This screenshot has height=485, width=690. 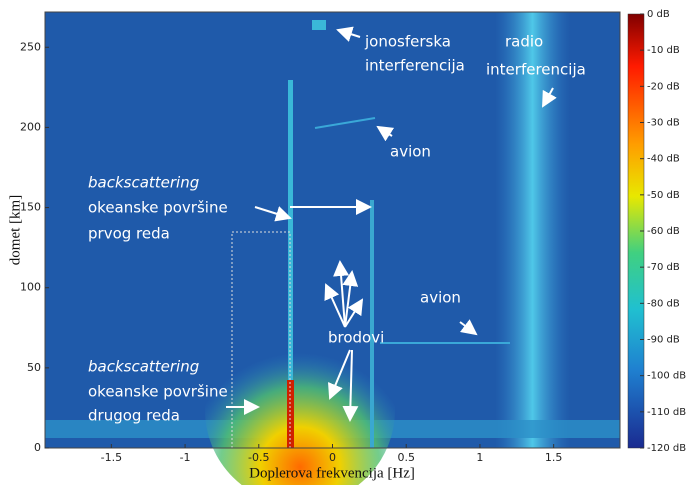 What do you see at coordinates (524, 42) in the screenshot?
I see `annotation: radio` at bounding box center [524, 42].